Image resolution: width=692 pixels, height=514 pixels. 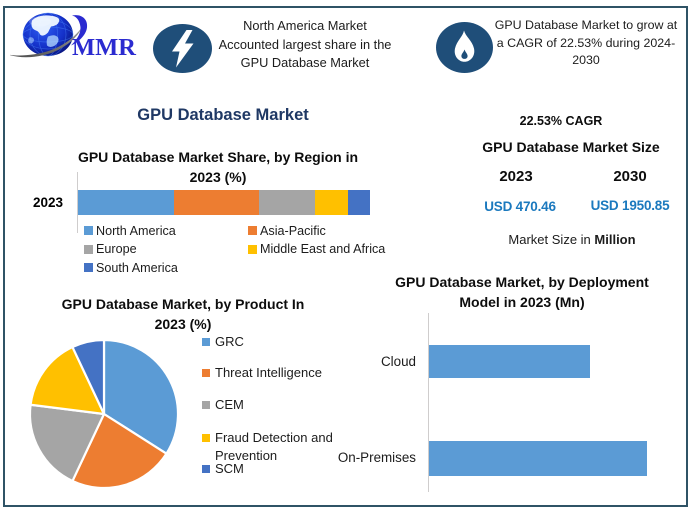 What do you see at coordinates (294, 405) in the screenshot?
I see `pie-legend-item: CEM` at bounding box center [294, 405].